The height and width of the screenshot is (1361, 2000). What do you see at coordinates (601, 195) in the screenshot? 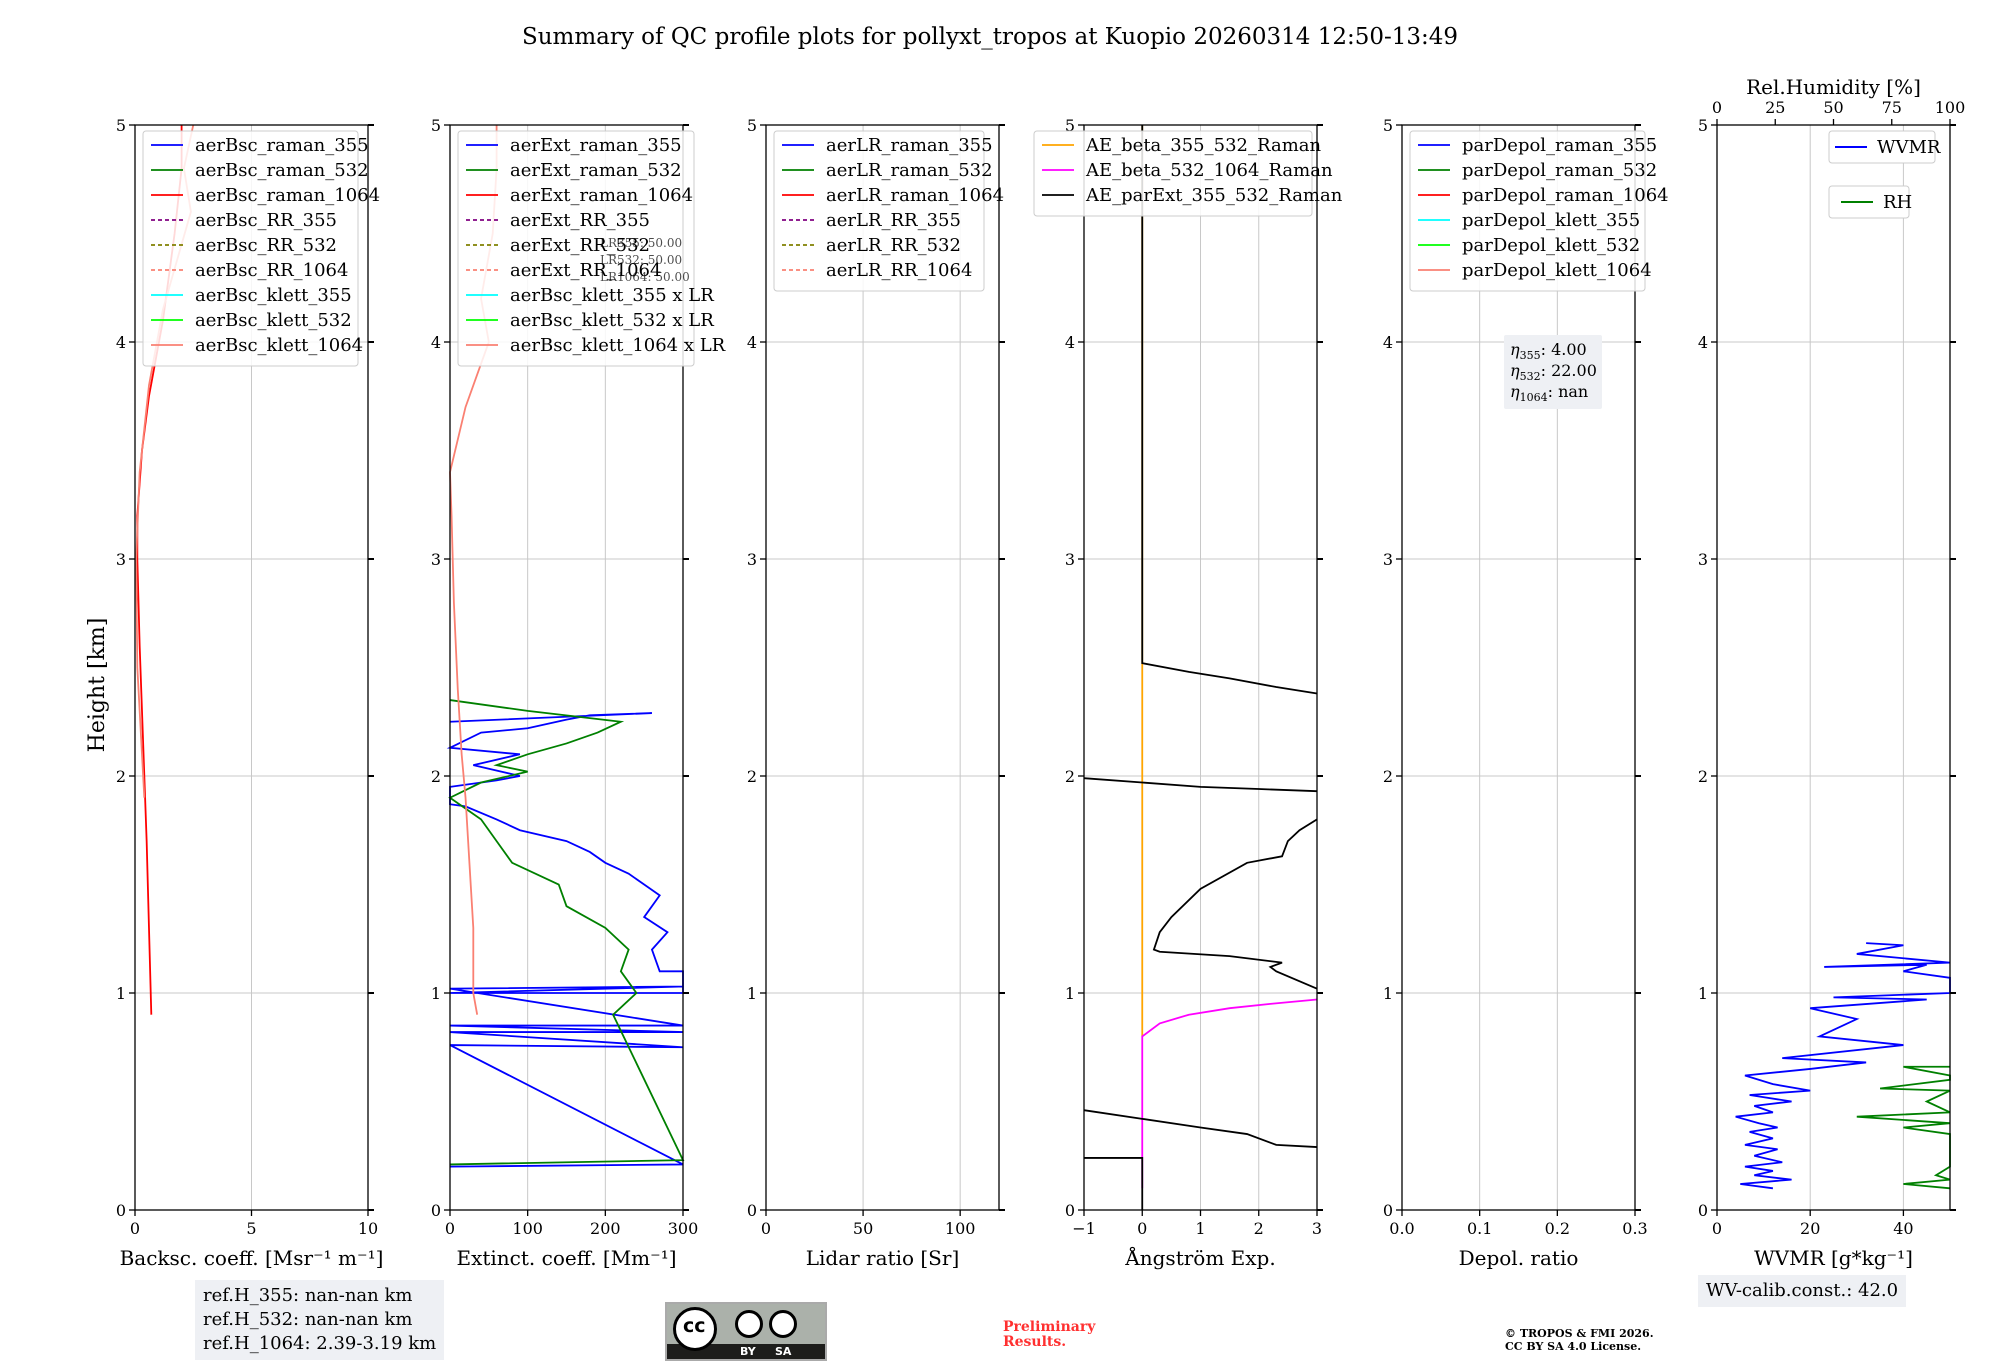
I see `legend-label: aerExt_raman_1064` at bounding box center [601, 195].